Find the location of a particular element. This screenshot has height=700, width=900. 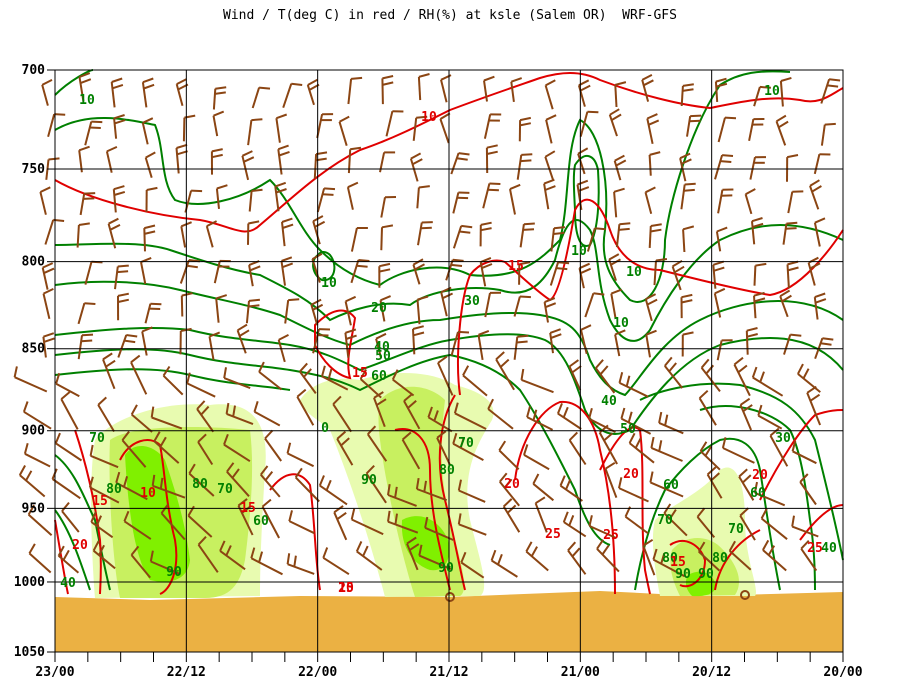

rh-contour-label: 70 is located at coordinates (225, 489).